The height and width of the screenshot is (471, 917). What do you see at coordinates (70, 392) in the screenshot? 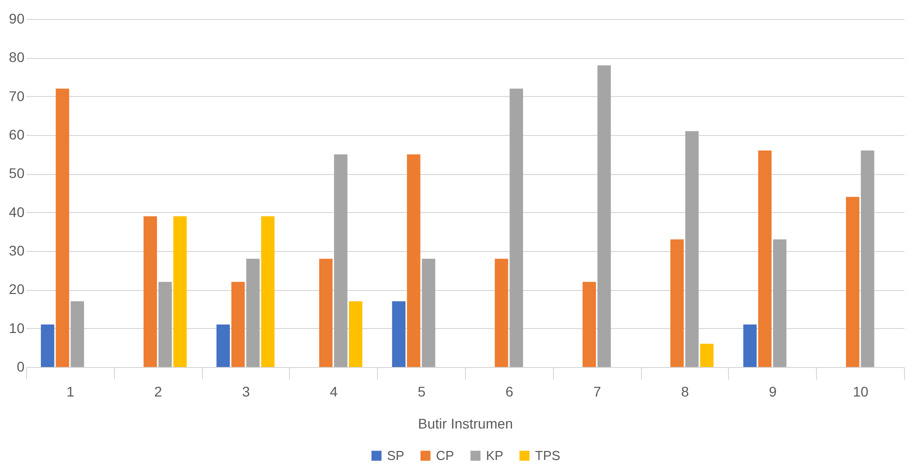
I see `x-tick-label: 1` at bounding box center [70, 392].